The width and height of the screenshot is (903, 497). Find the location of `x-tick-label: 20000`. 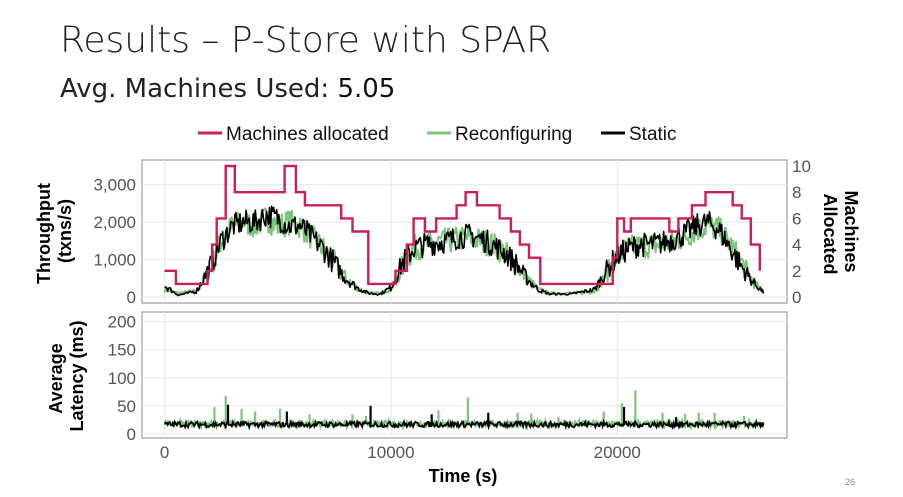

x-tick-label: 20000 is located at coordinates (617, 452).